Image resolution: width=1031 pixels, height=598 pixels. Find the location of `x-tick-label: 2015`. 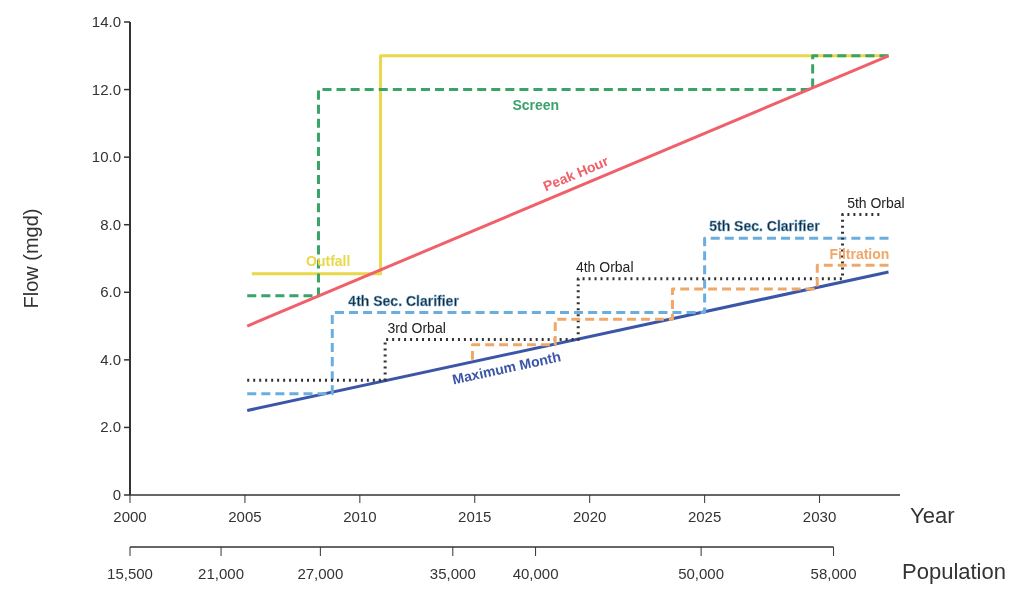

x-tick-label: 2015 is located at coordinates (475, 516).